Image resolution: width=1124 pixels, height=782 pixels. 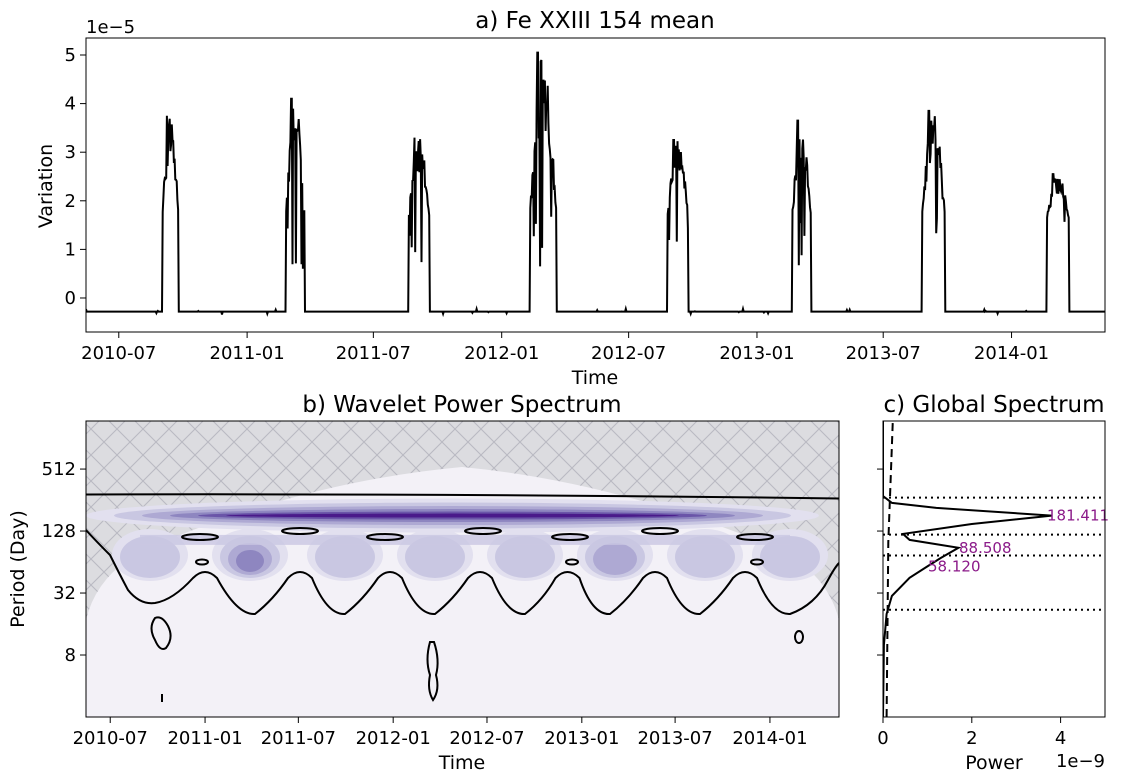 What do you see at coordinates (70, 298) in the screenshot?
I see `panel-a-ytick-label: 0` at bounding box center [70, 298].